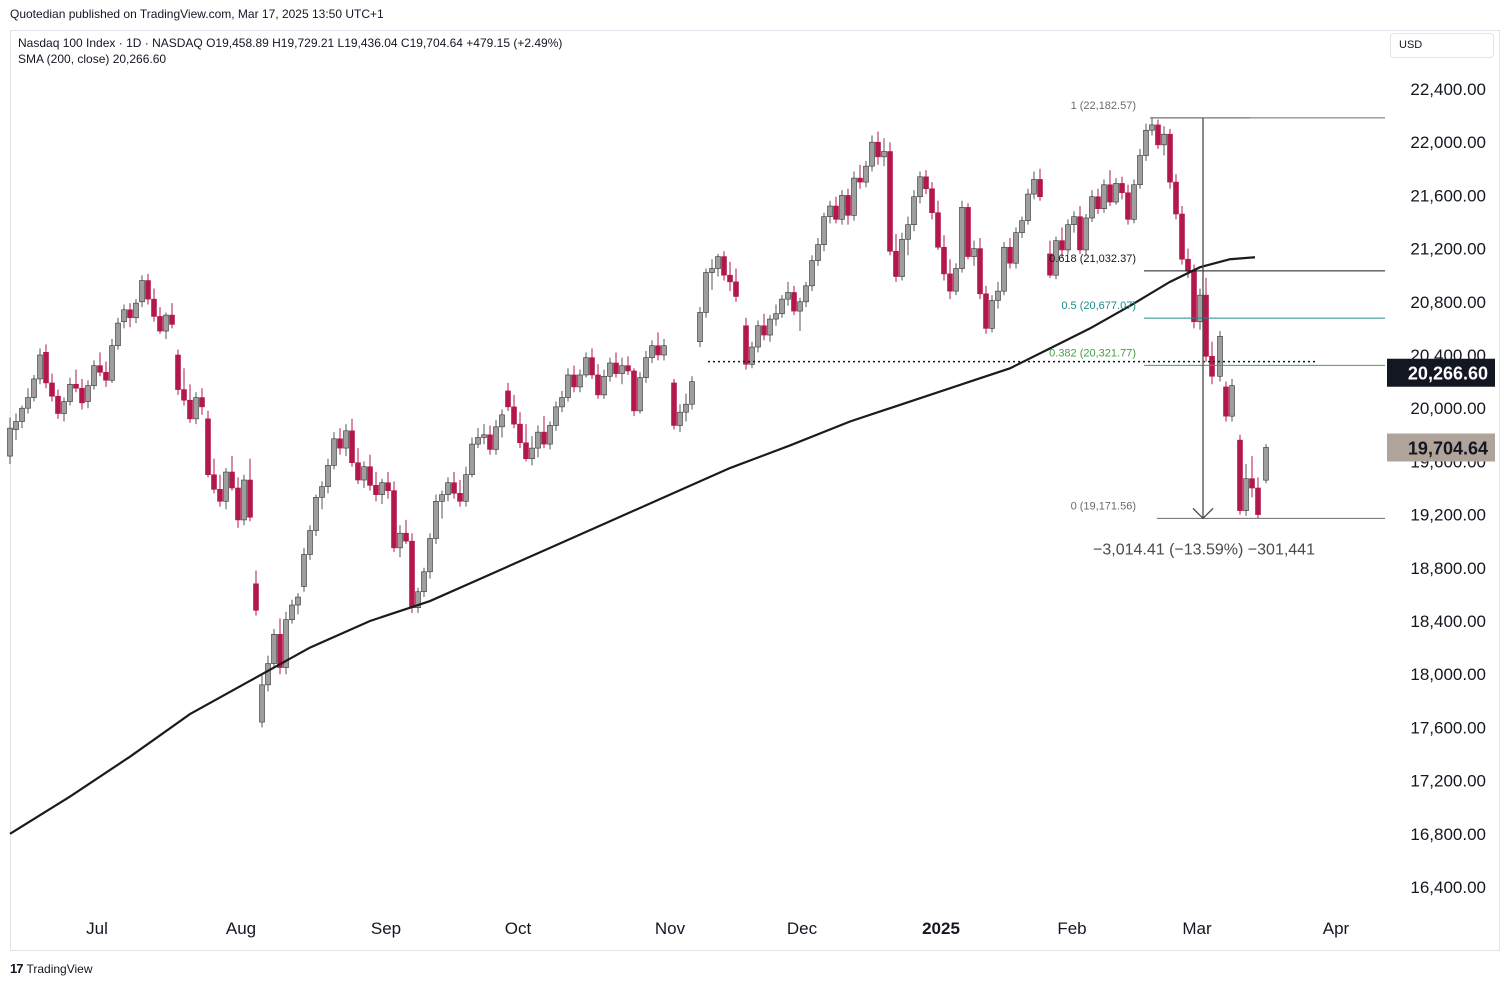  Describe the element at coordinates (1442, 45) in the screenshot. I see `currency-button: USD` at that location.